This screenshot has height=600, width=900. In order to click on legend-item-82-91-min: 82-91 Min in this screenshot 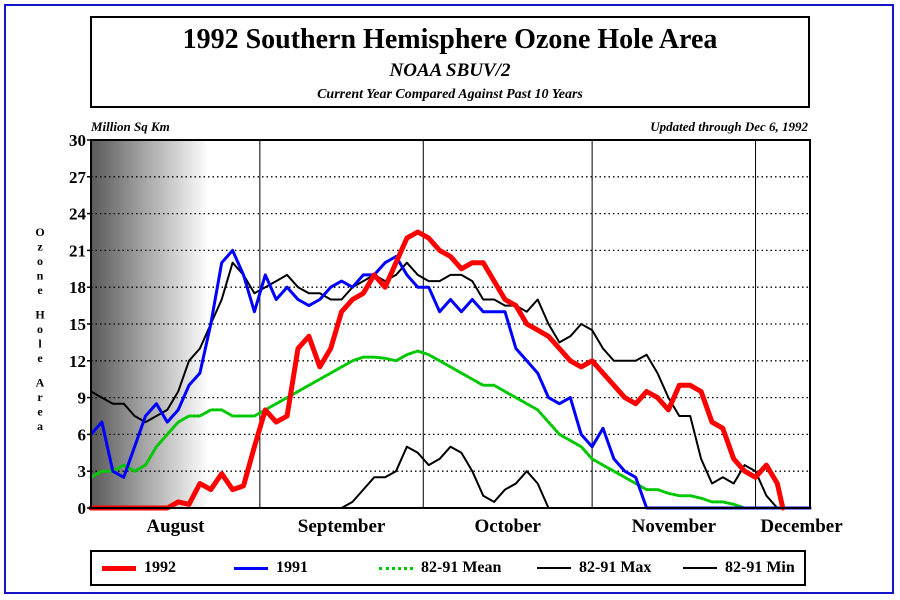, I will do `click(739, 568)`.